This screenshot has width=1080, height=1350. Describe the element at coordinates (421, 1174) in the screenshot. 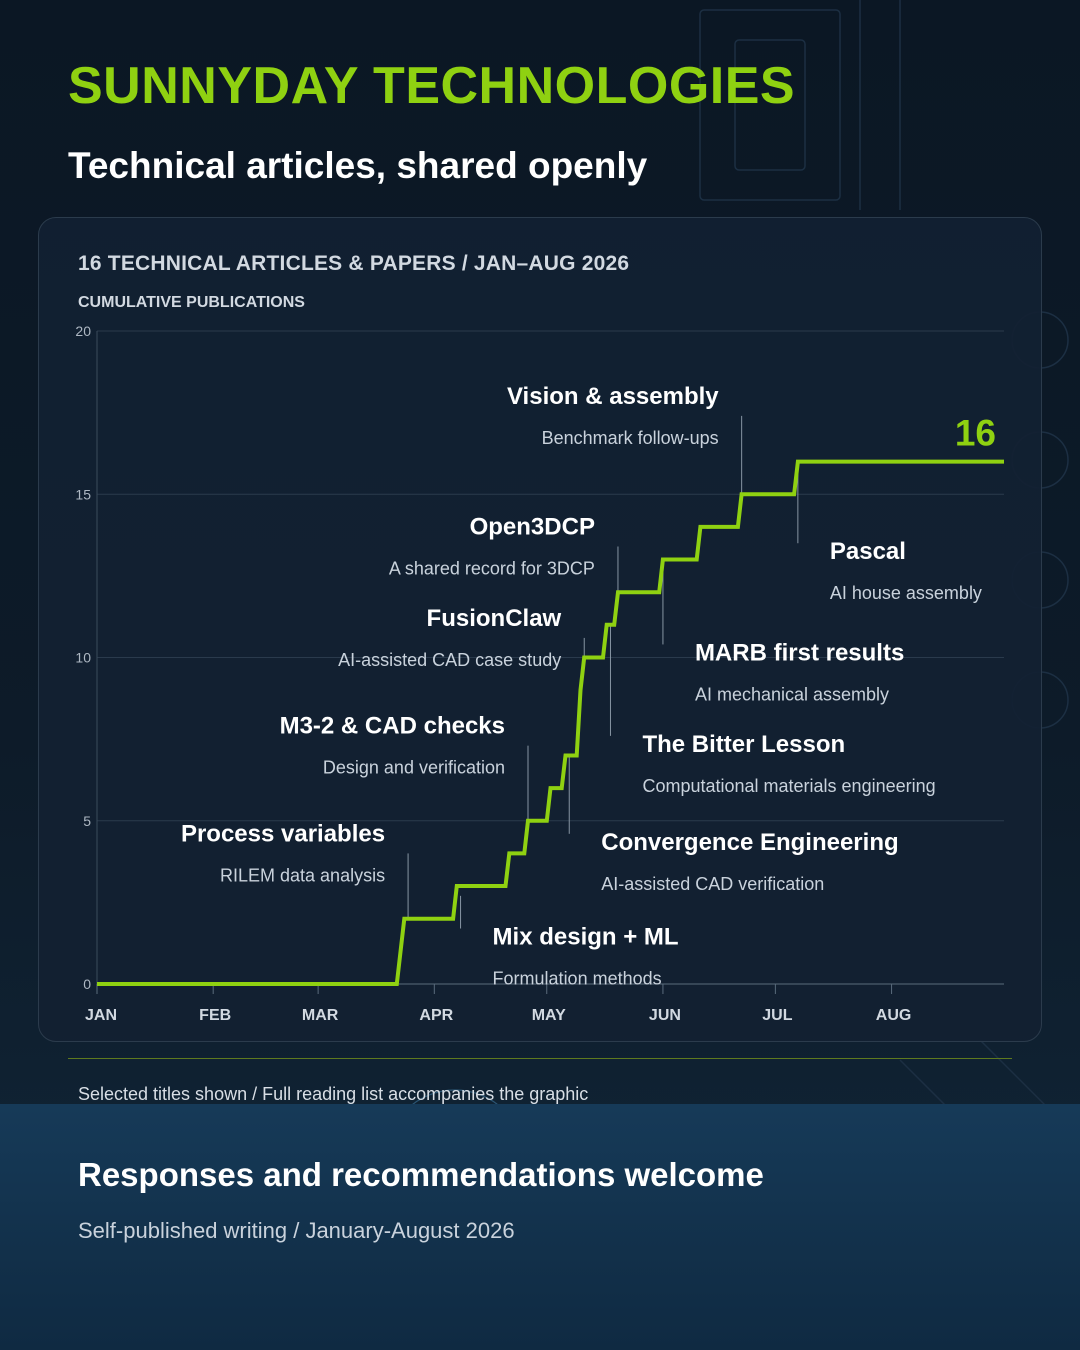

I see `cta-title: Responses and recommendations welcome` at that location.